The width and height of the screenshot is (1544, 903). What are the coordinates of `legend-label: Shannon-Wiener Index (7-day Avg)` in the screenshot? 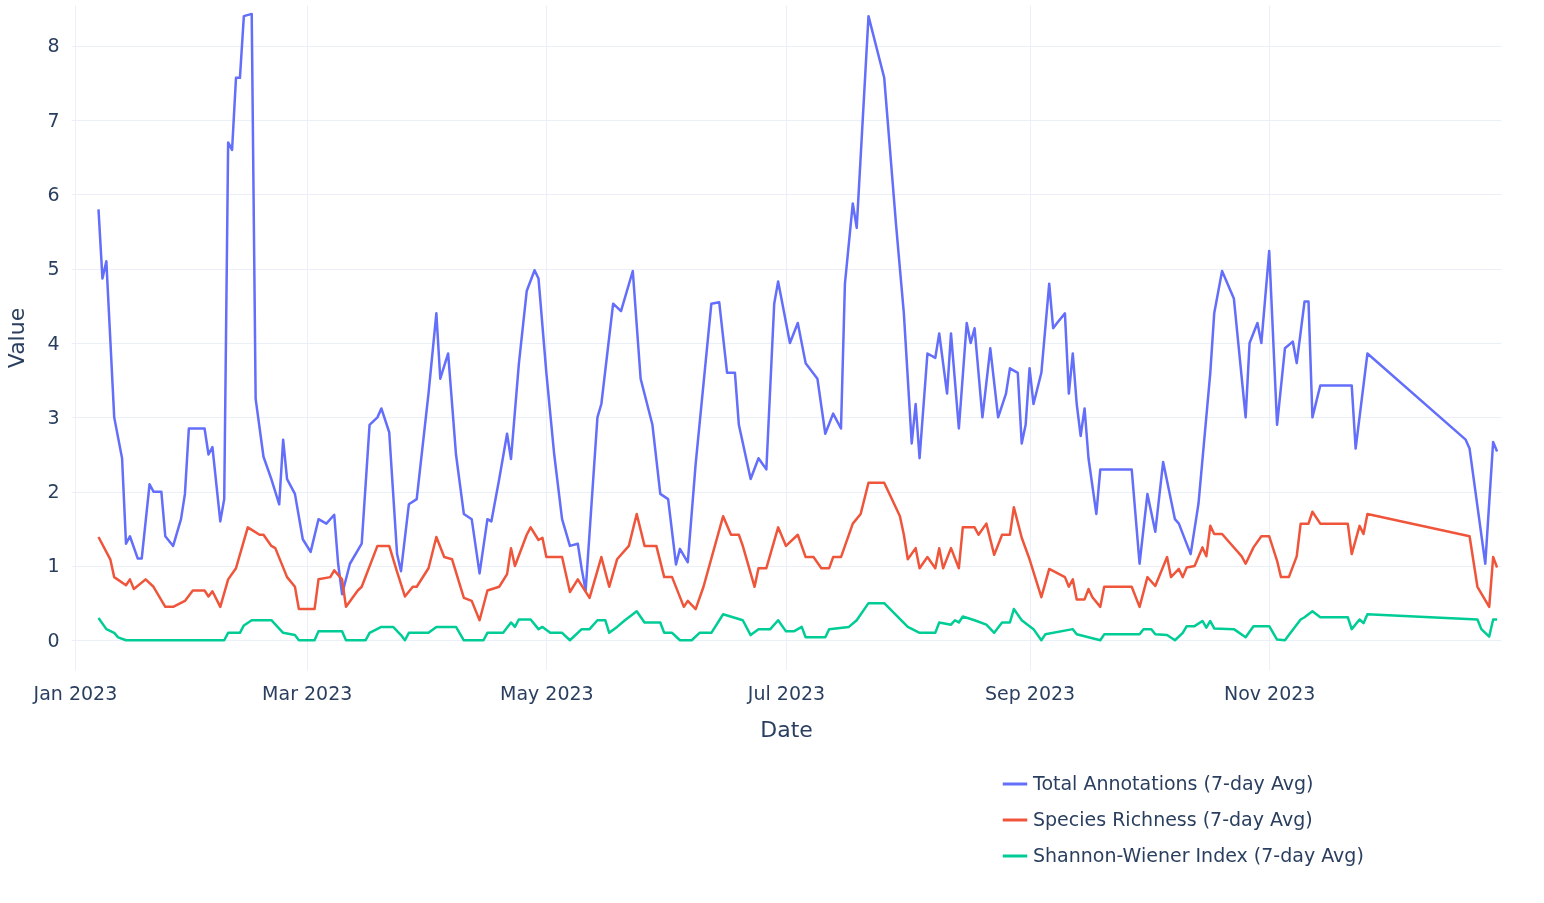 It's located at (1198, 855).